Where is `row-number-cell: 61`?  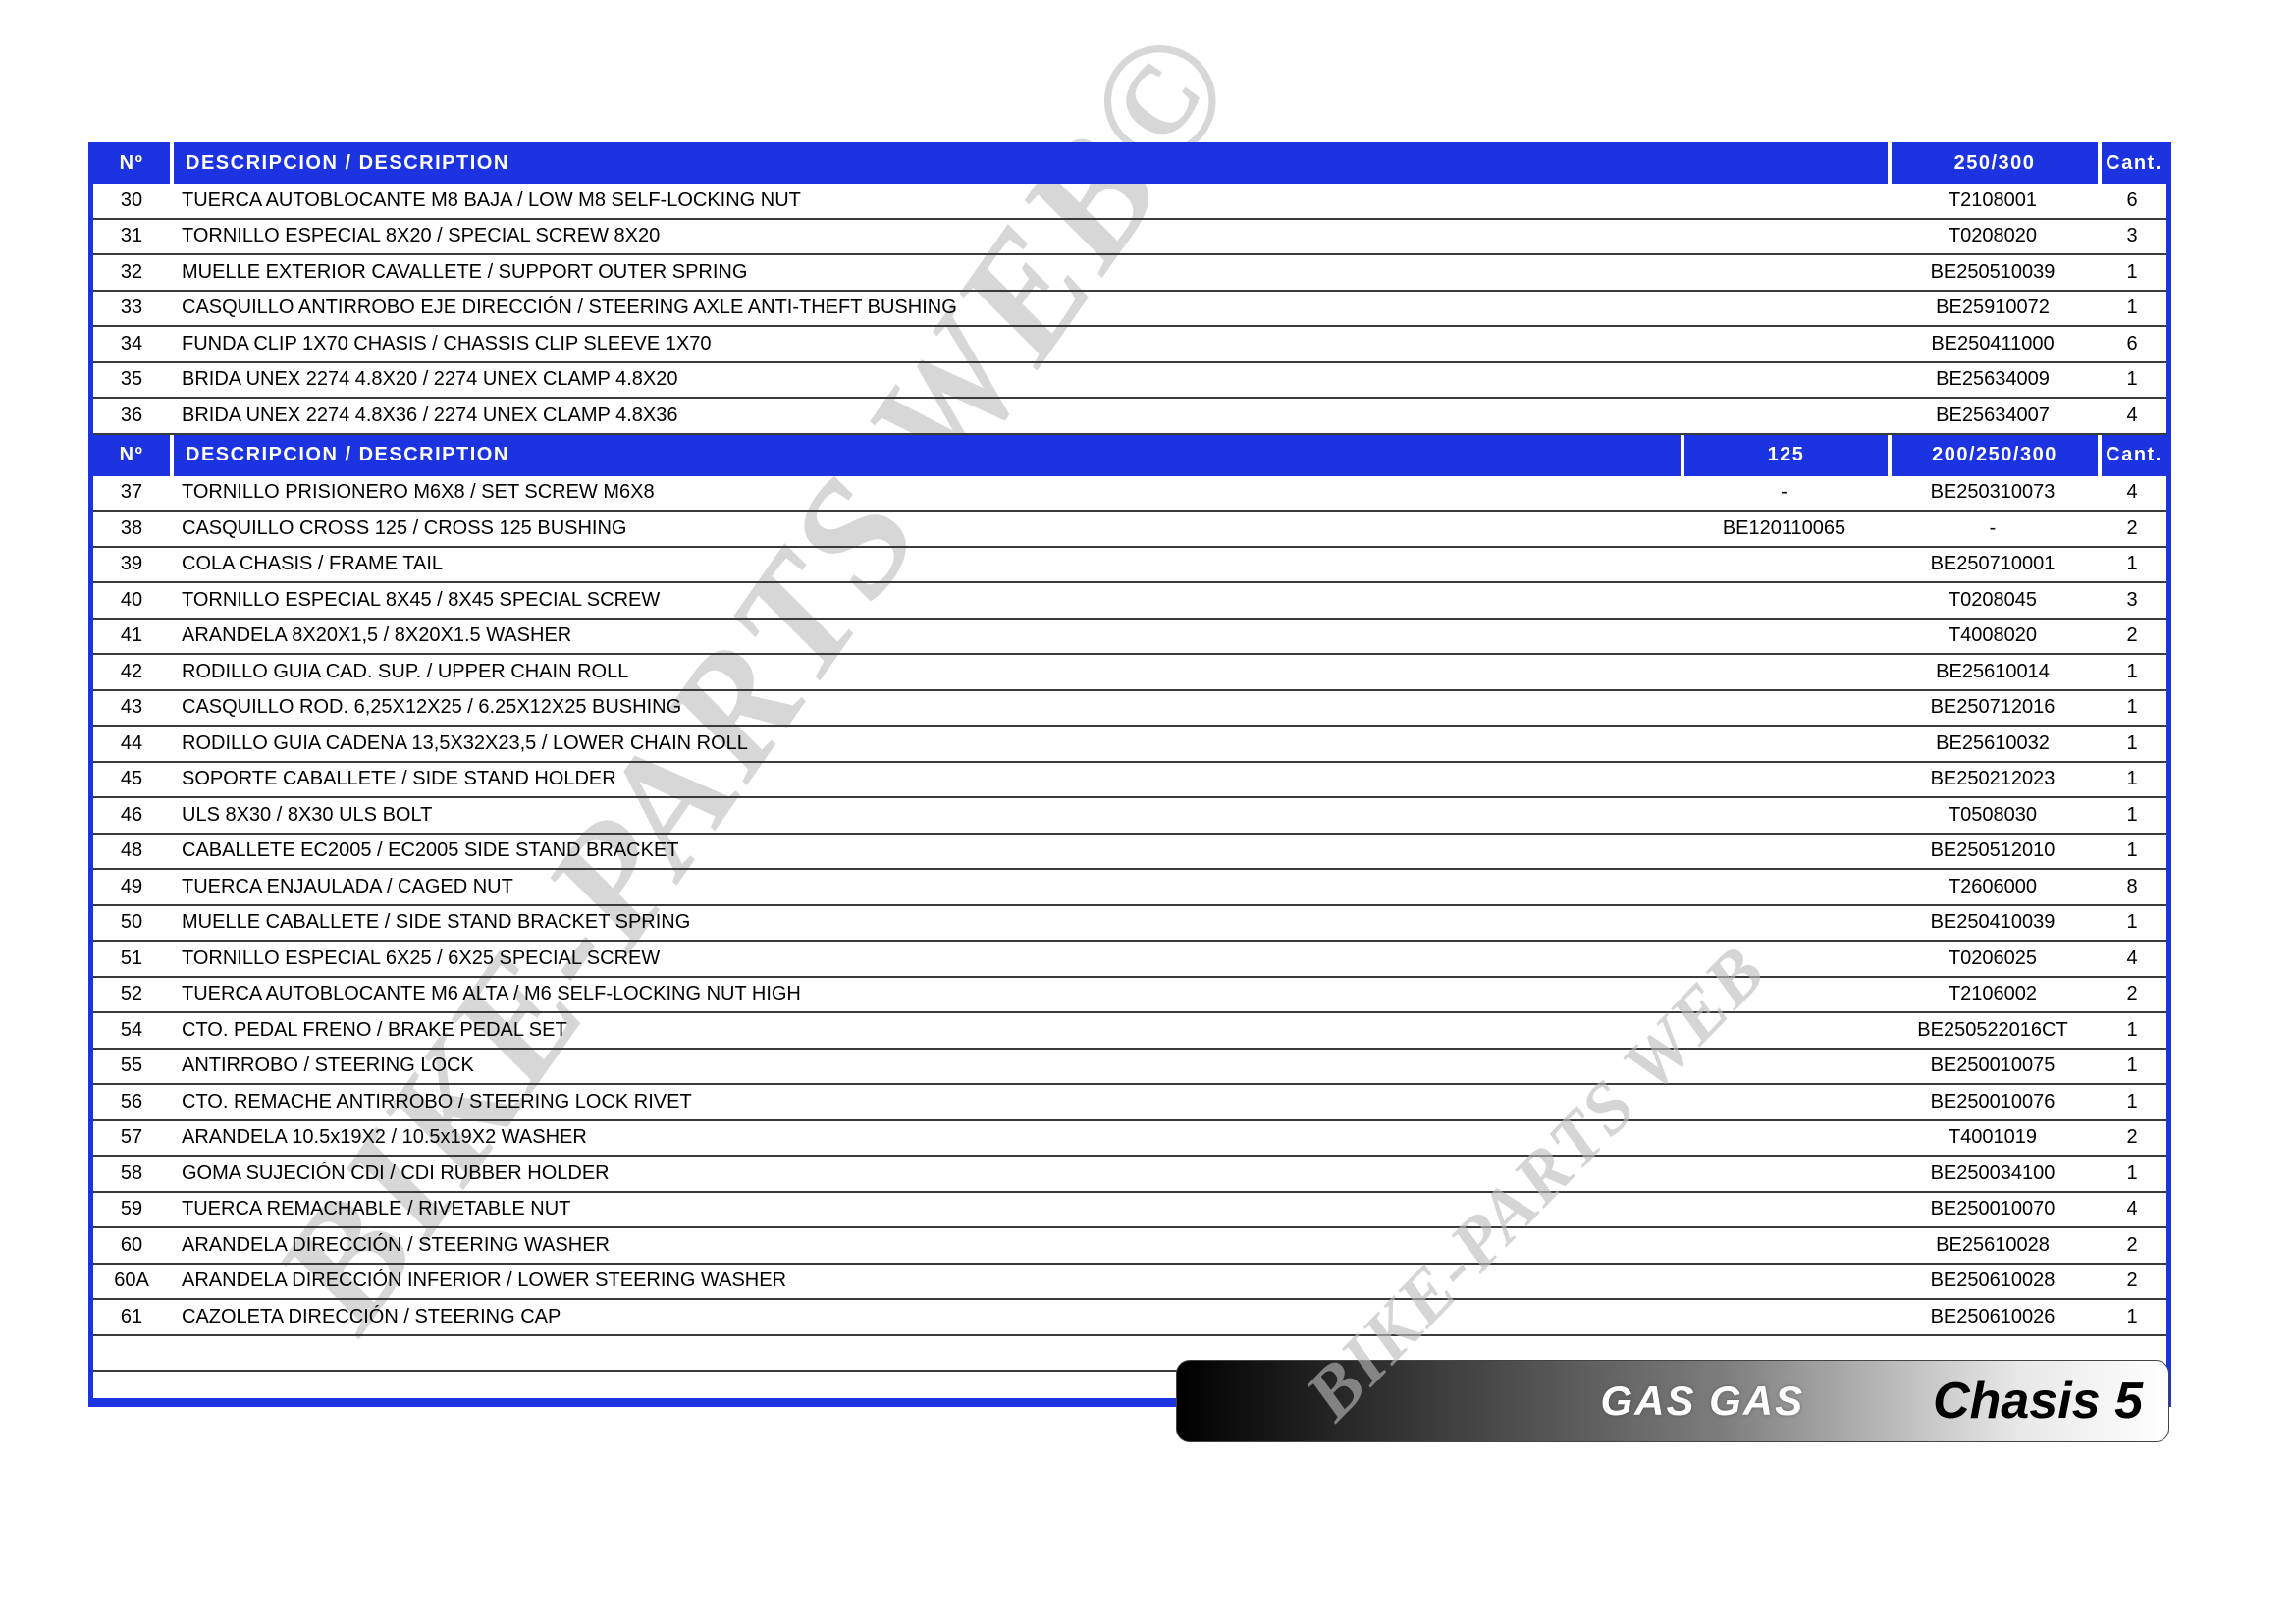
row-number-cell: 61 is located at coordinates (131, 1316).